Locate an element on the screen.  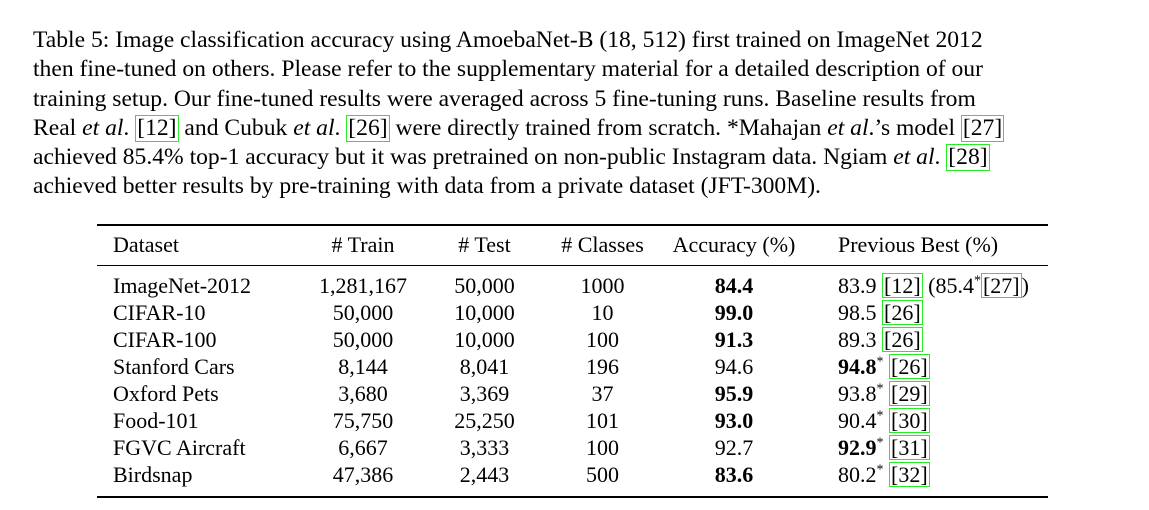
cell-test: 50,000 is located at coordinates (484, 285).